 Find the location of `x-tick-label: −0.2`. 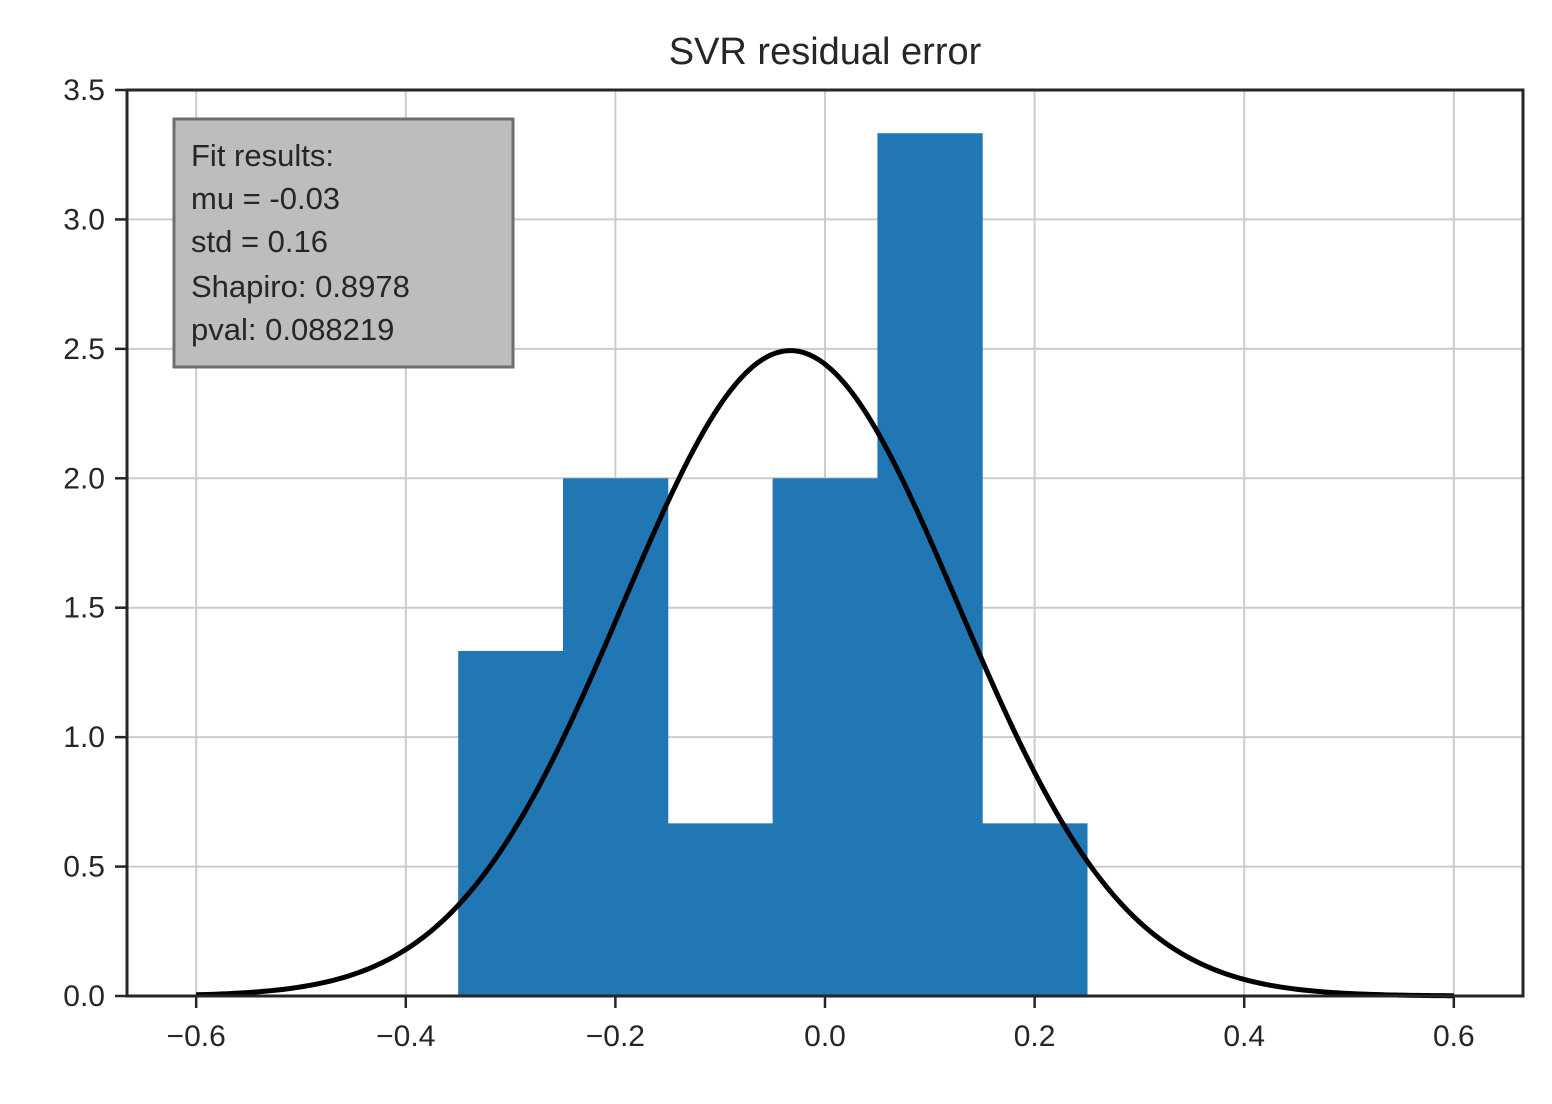

x-tick-label: −0.2 is located at coordinates (615, 1036).